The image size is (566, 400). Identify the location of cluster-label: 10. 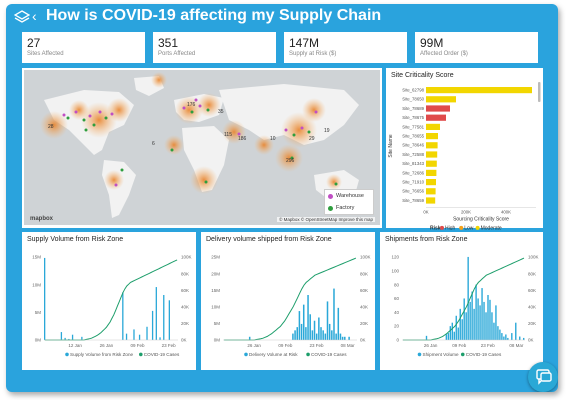
(273, 139).